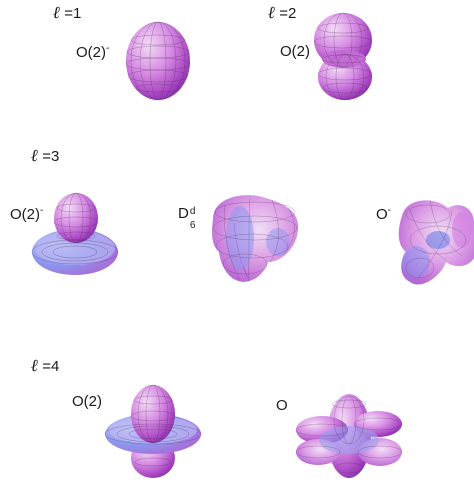  What do you see at coordinates (27, 214) in the screenshot?
I see `group-label-3: O(2)-` at bounding box center [27, 214].